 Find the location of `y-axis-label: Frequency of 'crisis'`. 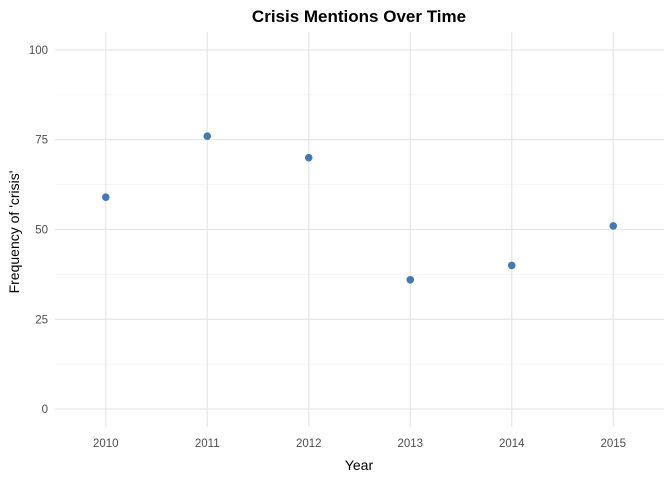

y-axis-label: Frequency of 'crisis' is located at coordinates (14, 232).